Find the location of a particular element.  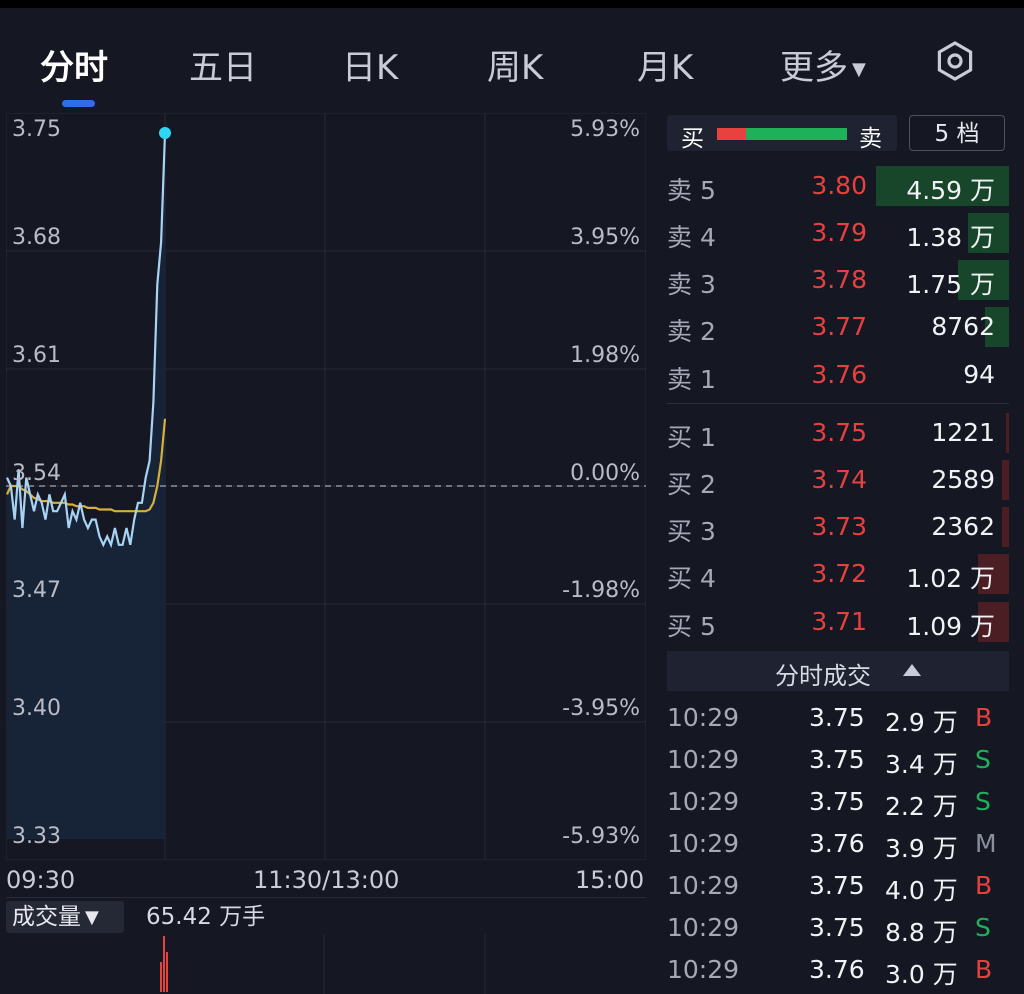

percent-axis-label: -1.98% is located at coordinates (601, 590).